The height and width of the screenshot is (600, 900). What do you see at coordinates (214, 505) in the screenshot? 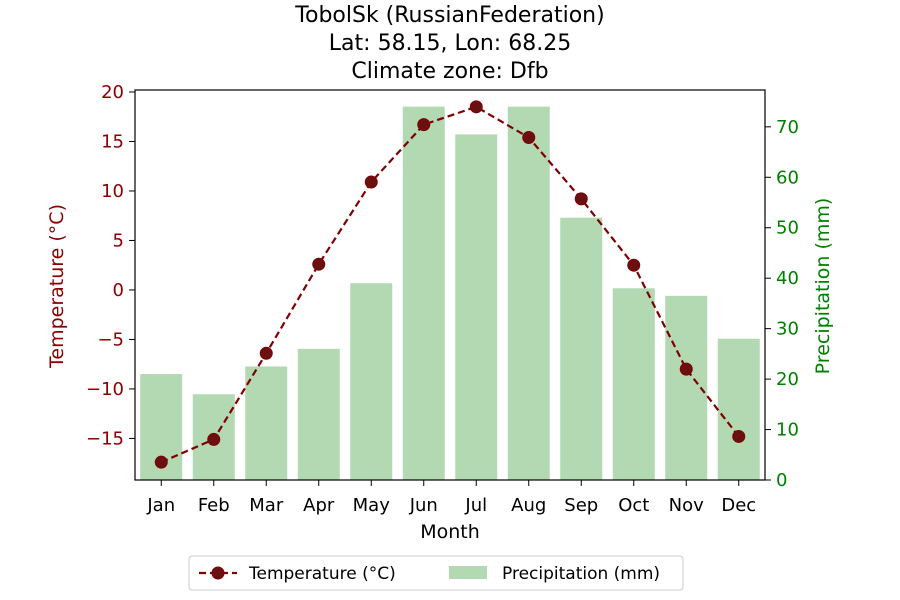
I see `x-tick-label: Feb` at bounding box center [214, 505].